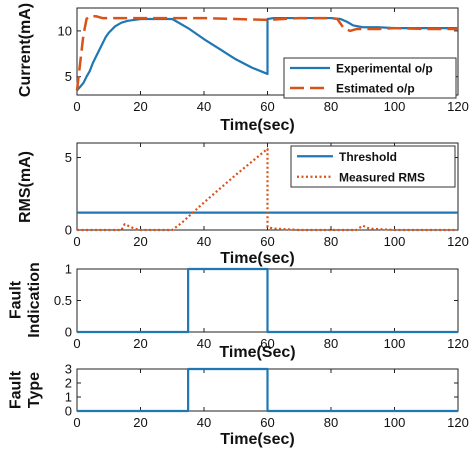  I want to click on legend-label: Measured RMS, so click(382, 177).